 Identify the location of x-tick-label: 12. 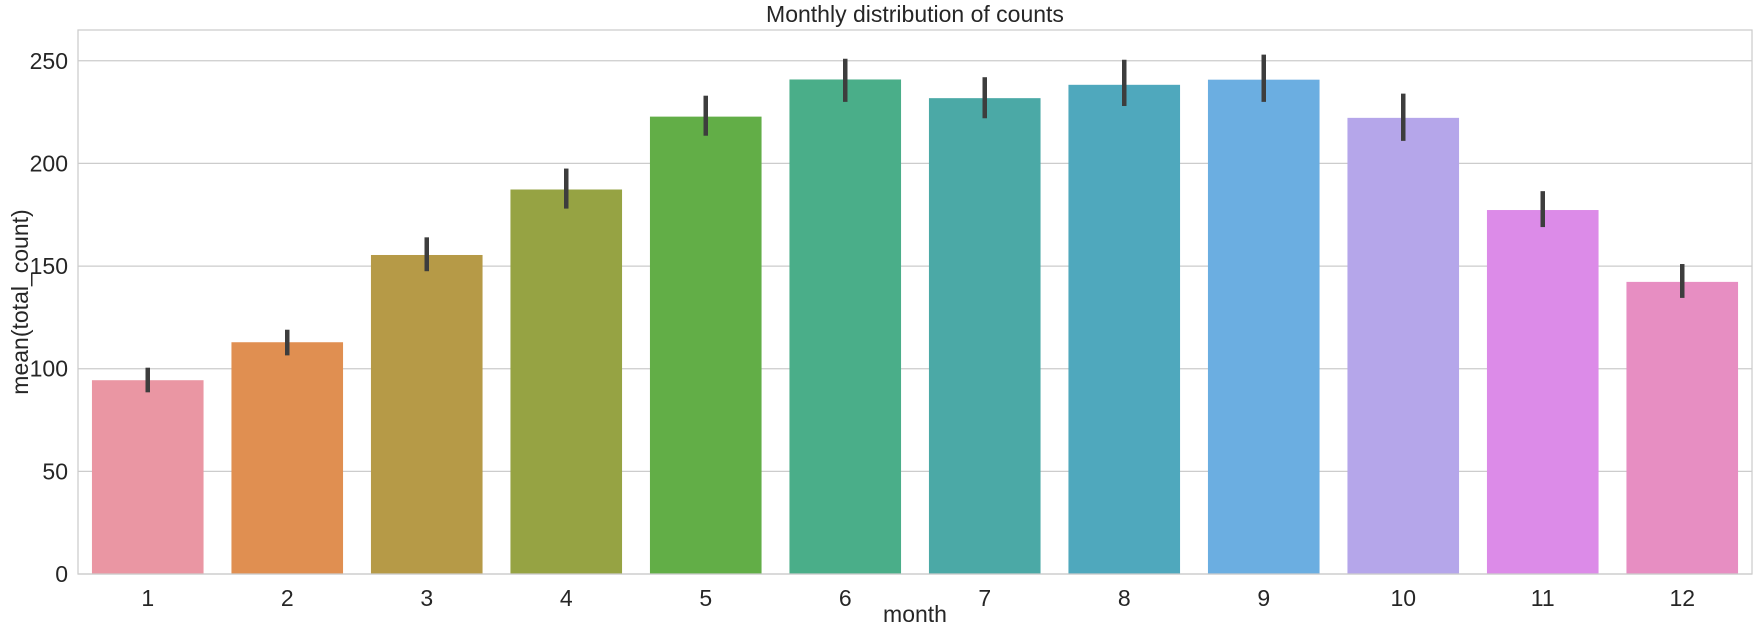
(1682, 598).